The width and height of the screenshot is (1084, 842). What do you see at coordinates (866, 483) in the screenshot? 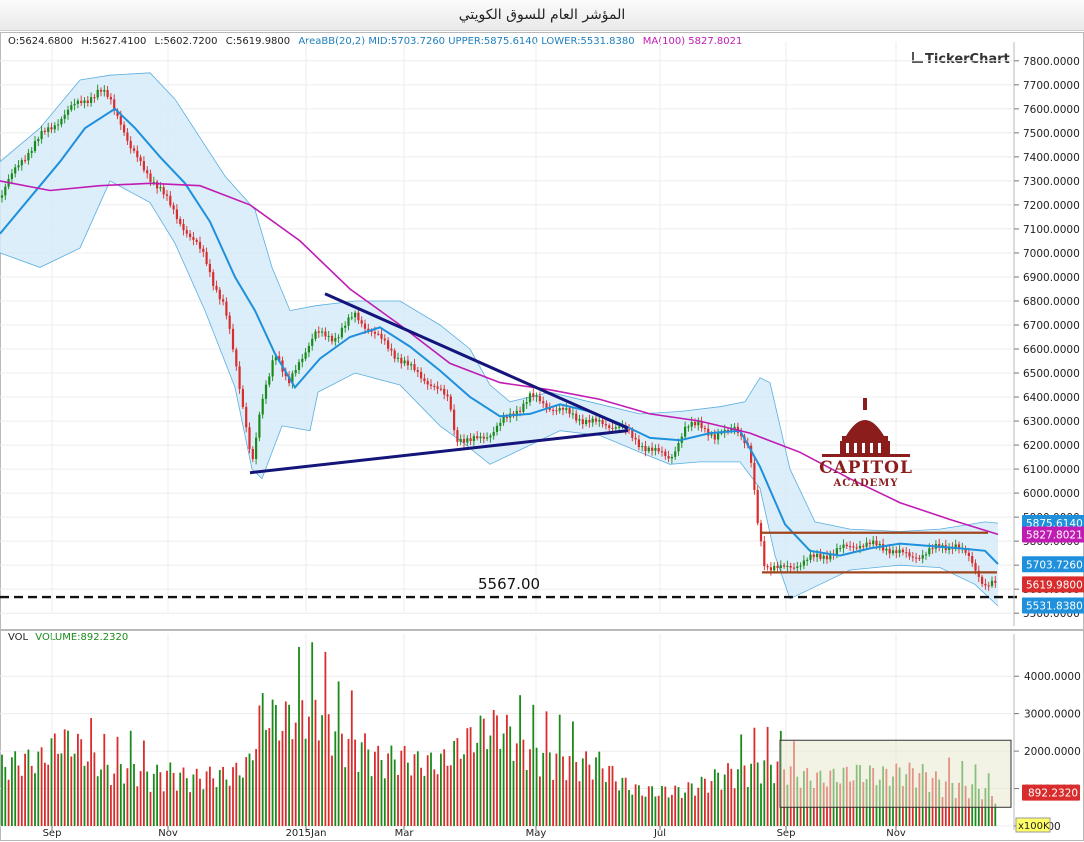
I see `logo-line2: ACADEMY` at bounding box center [866, 483].